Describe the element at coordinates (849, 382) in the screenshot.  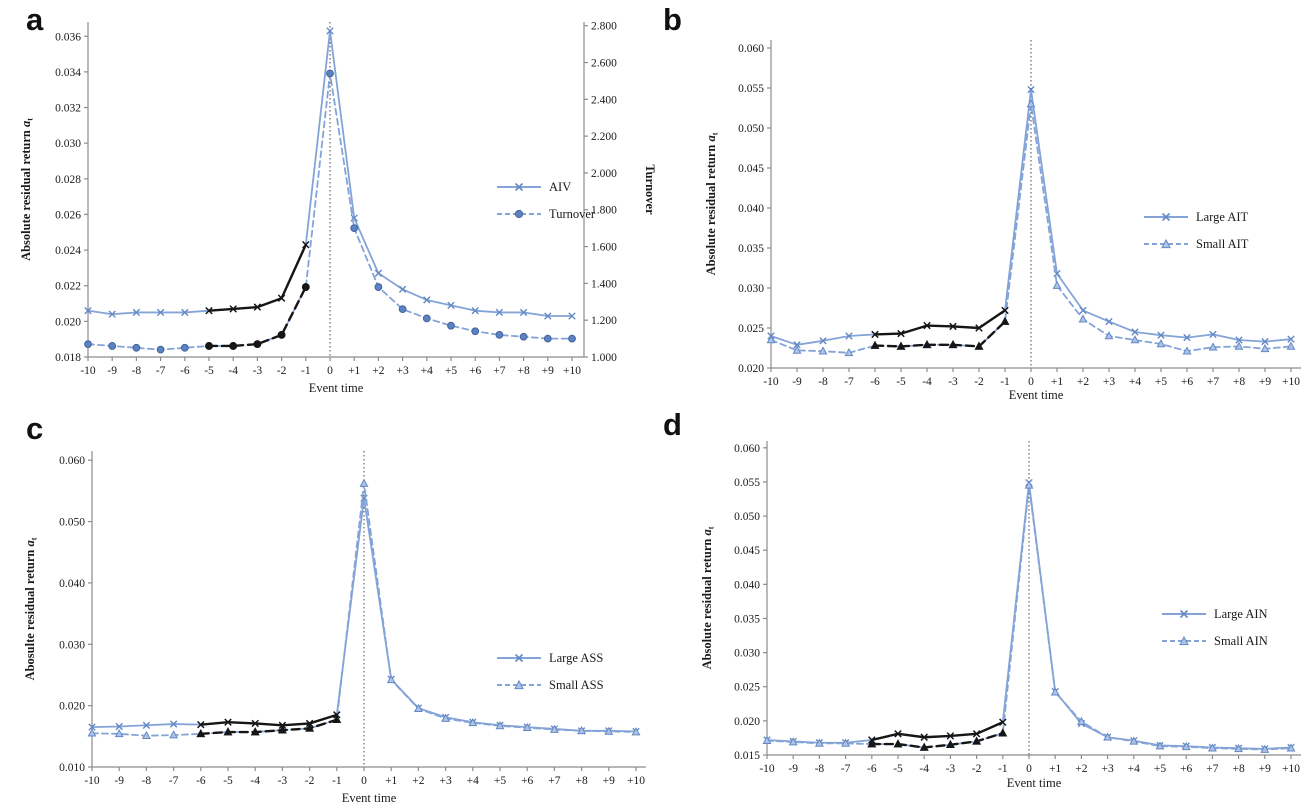
I see `x-tick-label: -7` at that location.